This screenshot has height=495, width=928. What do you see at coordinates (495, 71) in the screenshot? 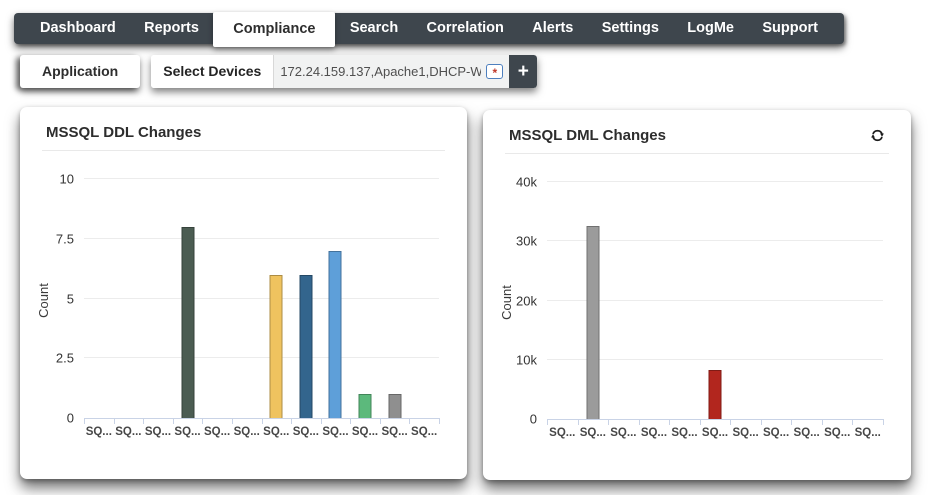
I see `device-picker-icon: *` at bounding box center [495, 71].